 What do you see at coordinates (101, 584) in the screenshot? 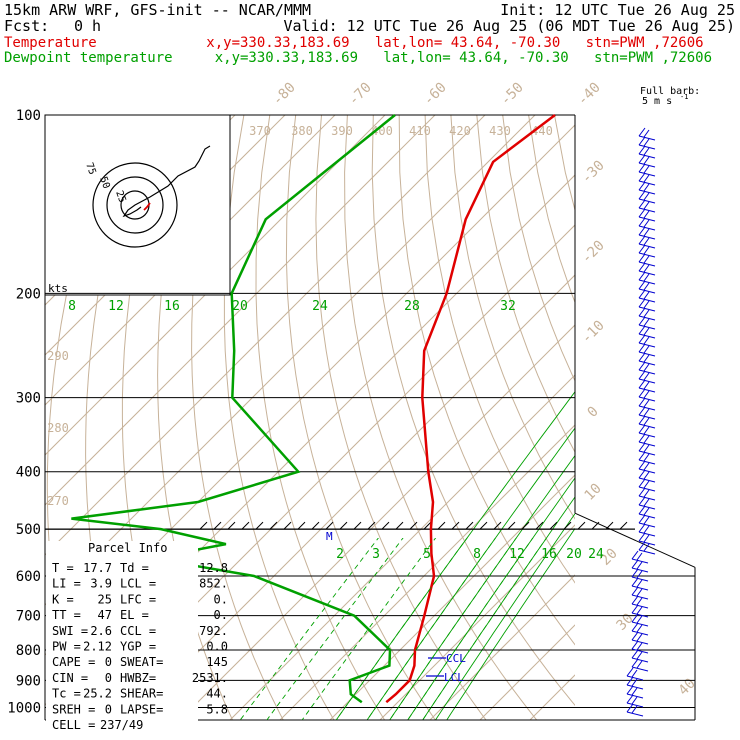
I see `parcel-info-value: 3.9` at bounding box center [101, 584].